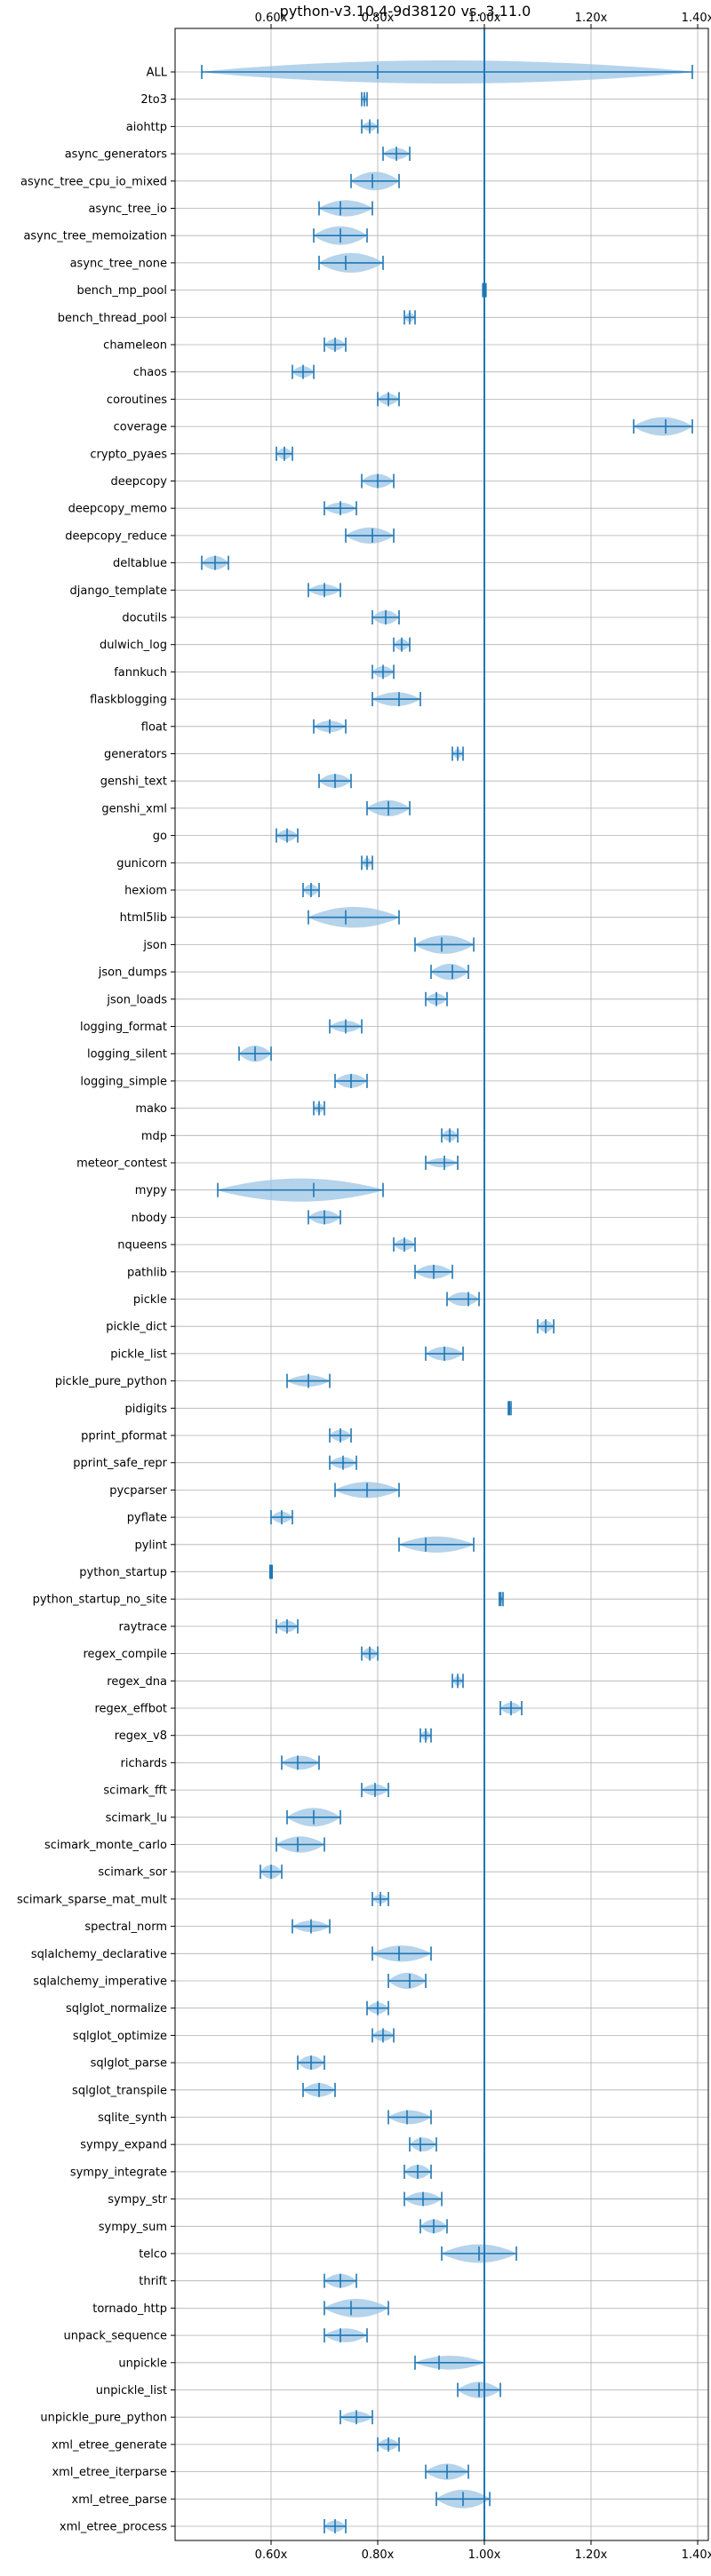 The height and width of the screenshot is (2576, 711). I want to click on category-label: meteor_contest, so click(121, 1164).